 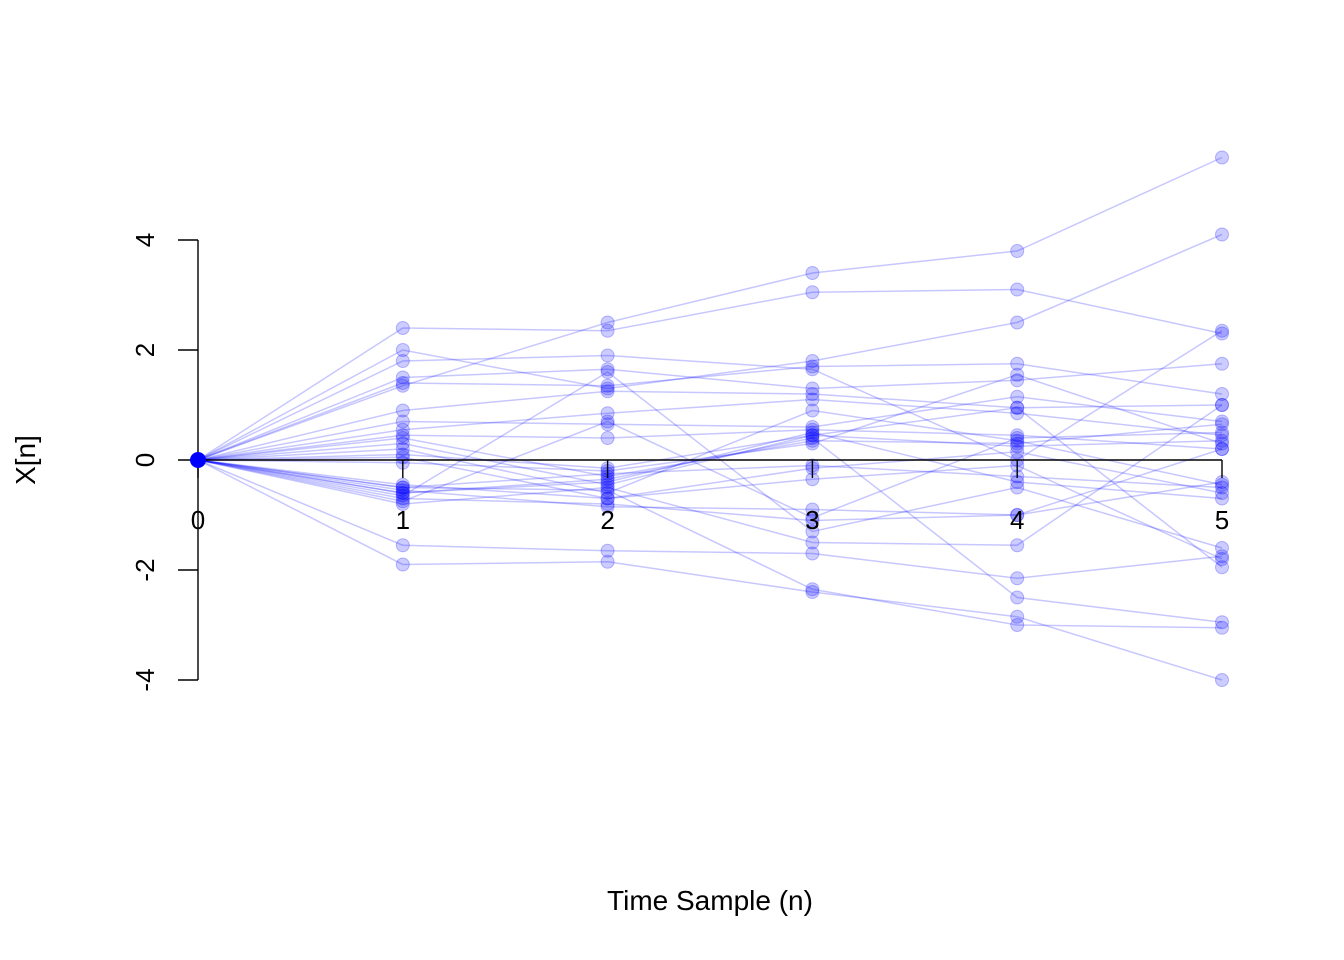 What do you see at coordinates (198, 460) in the screenshot?
I see `start-layer` at bounding box center [198, 460].